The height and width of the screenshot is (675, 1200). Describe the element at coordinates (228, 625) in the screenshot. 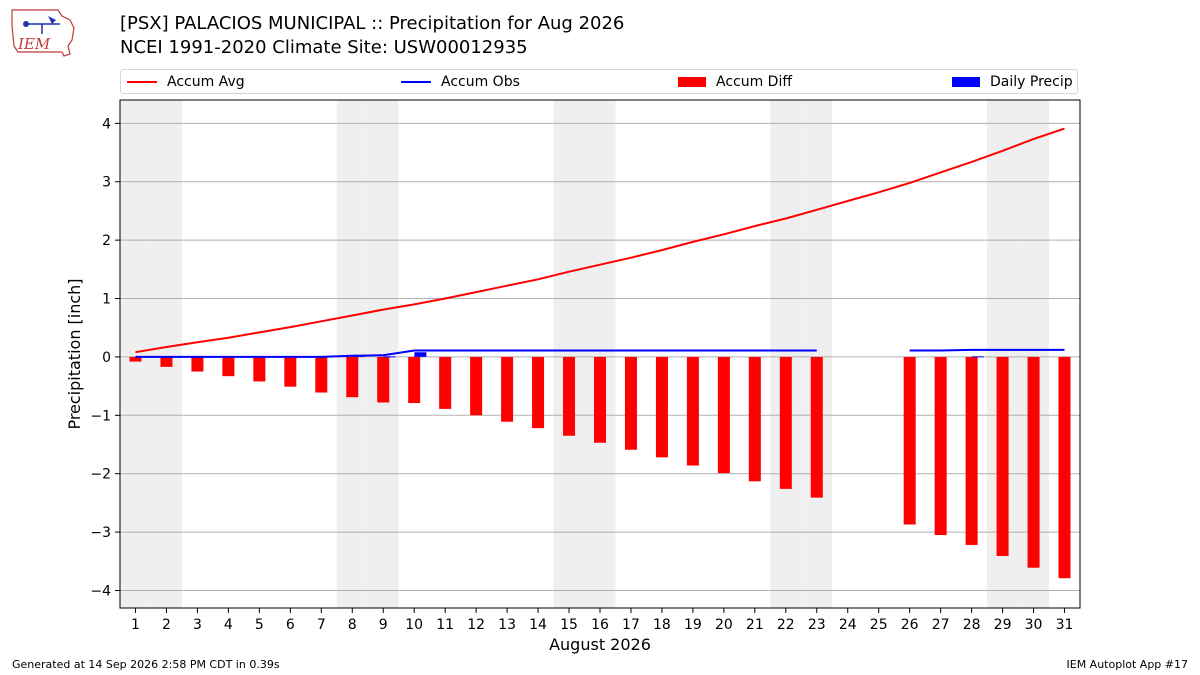

I see `x-tick-label-4: 4` at that location.